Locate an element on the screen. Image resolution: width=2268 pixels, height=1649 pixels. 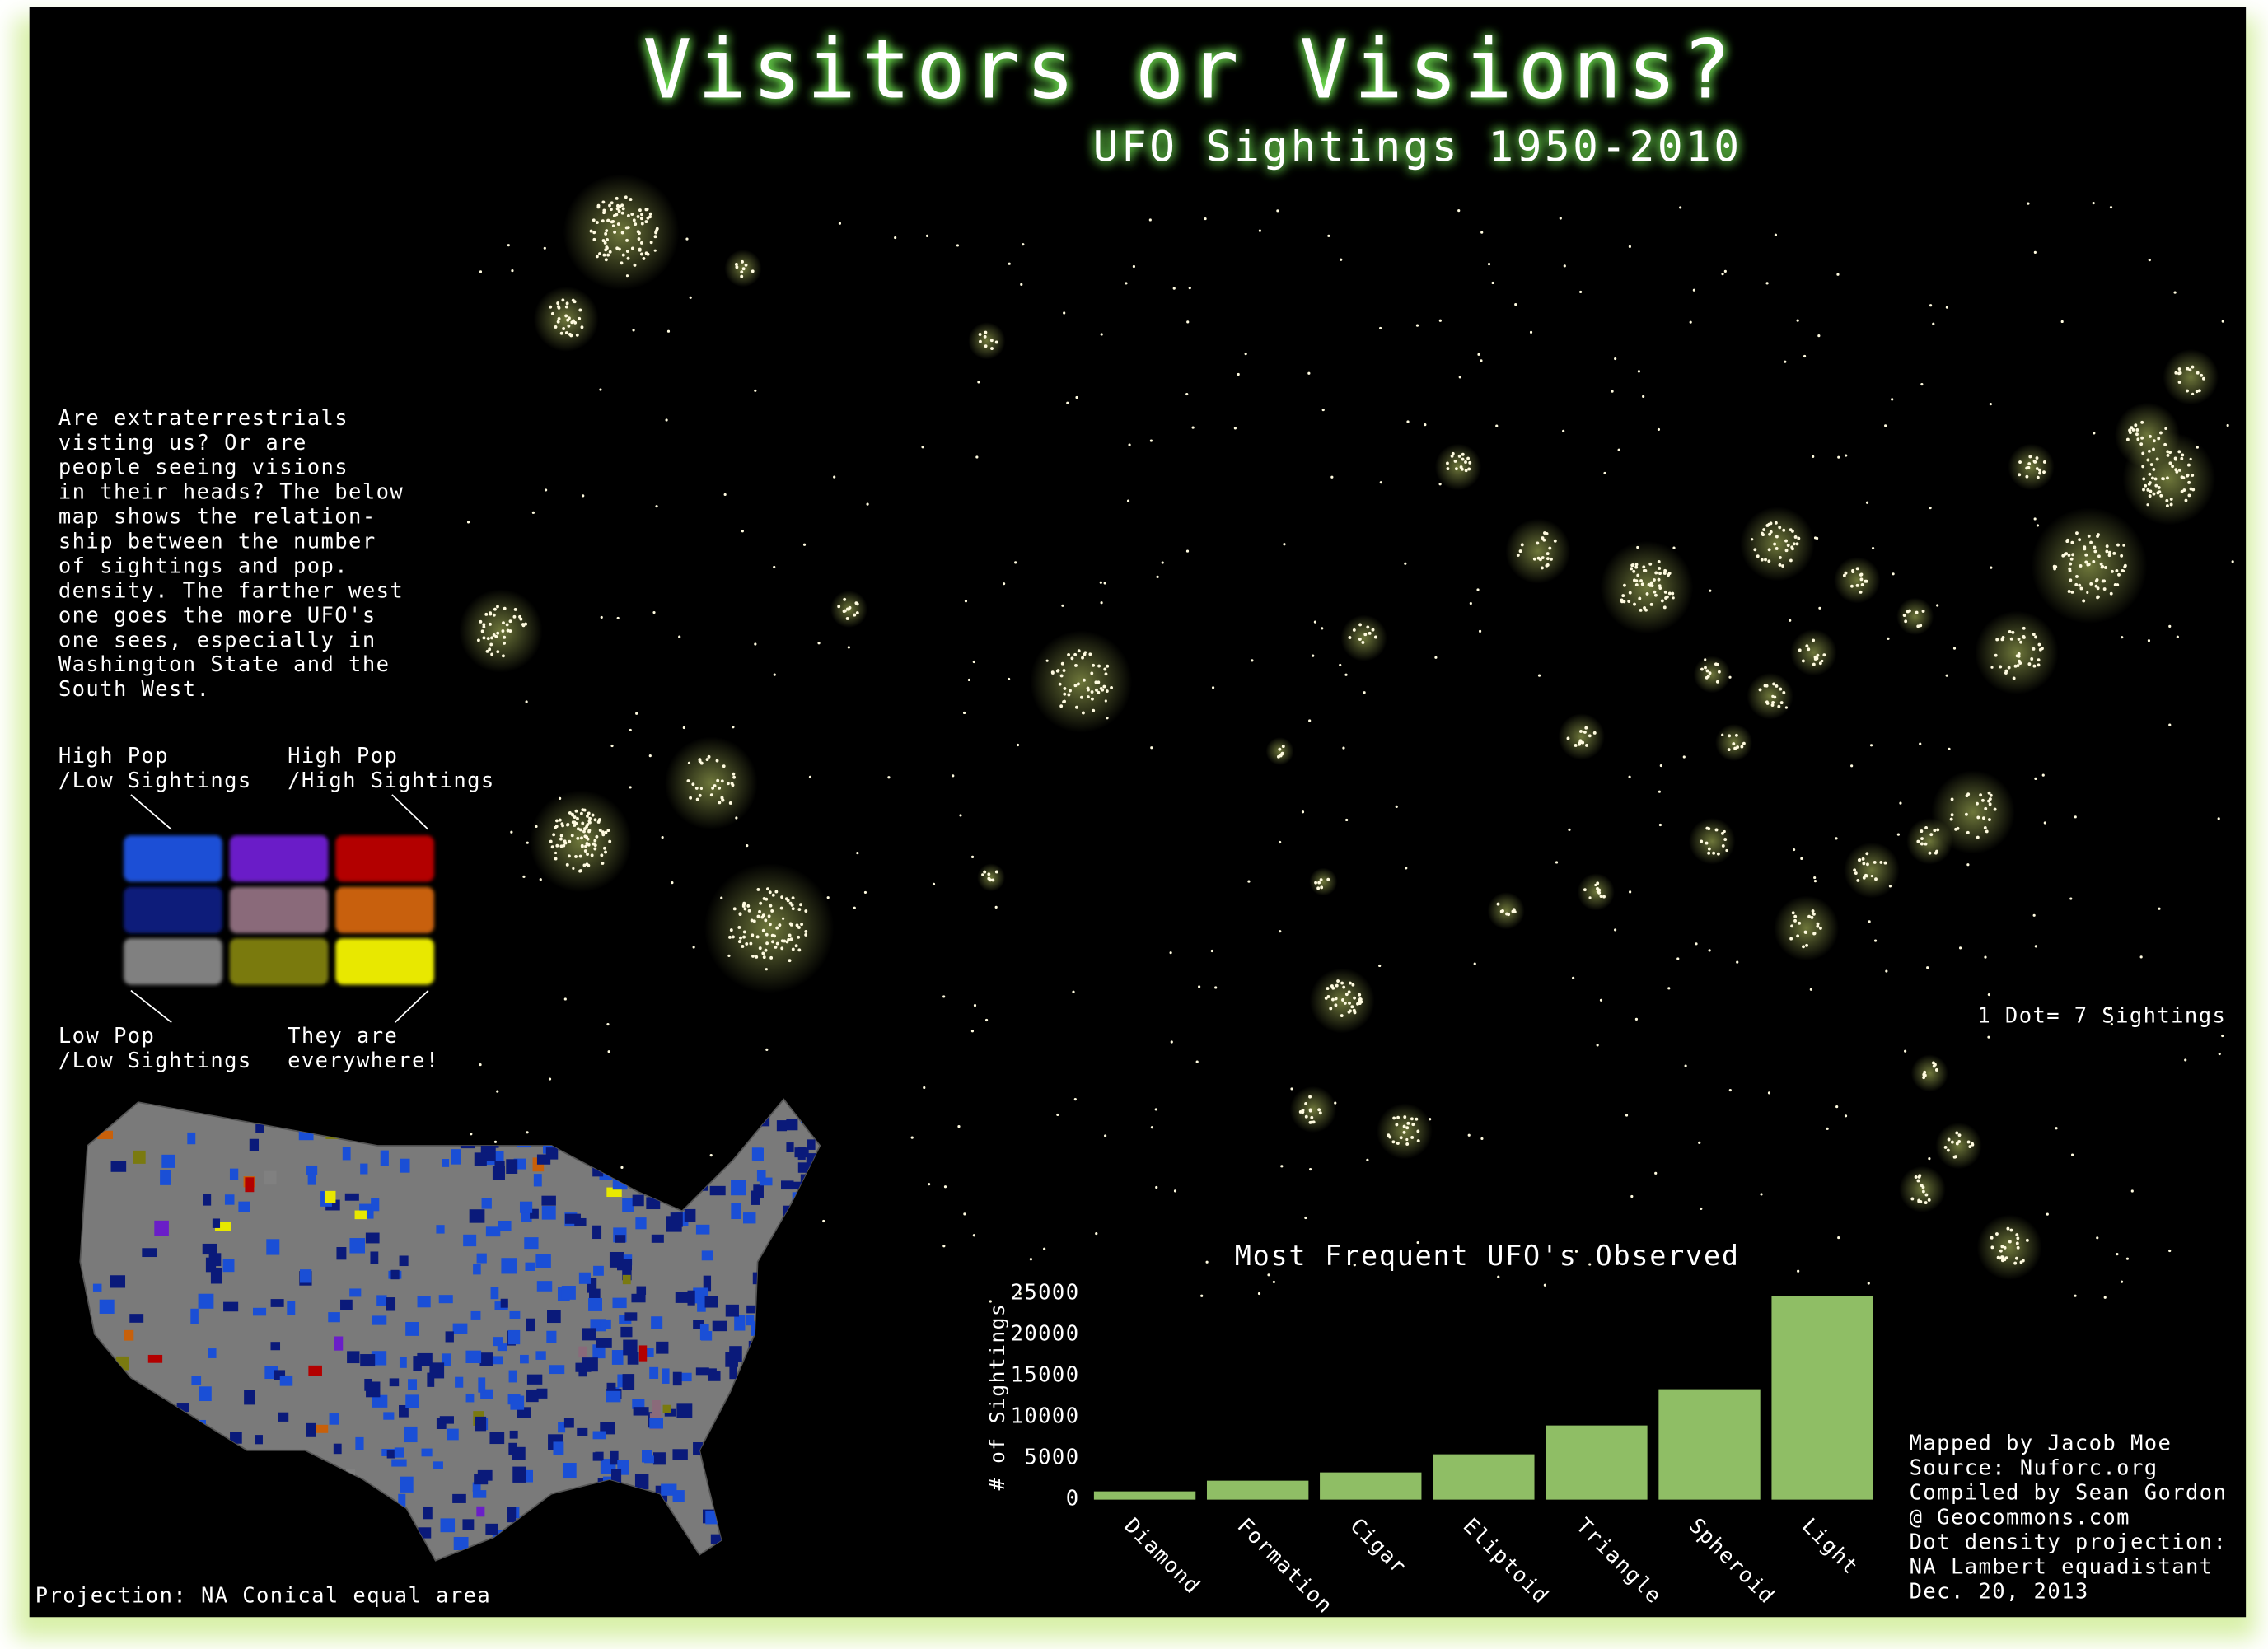
glow-halo is located at coordinates (2191, 376).